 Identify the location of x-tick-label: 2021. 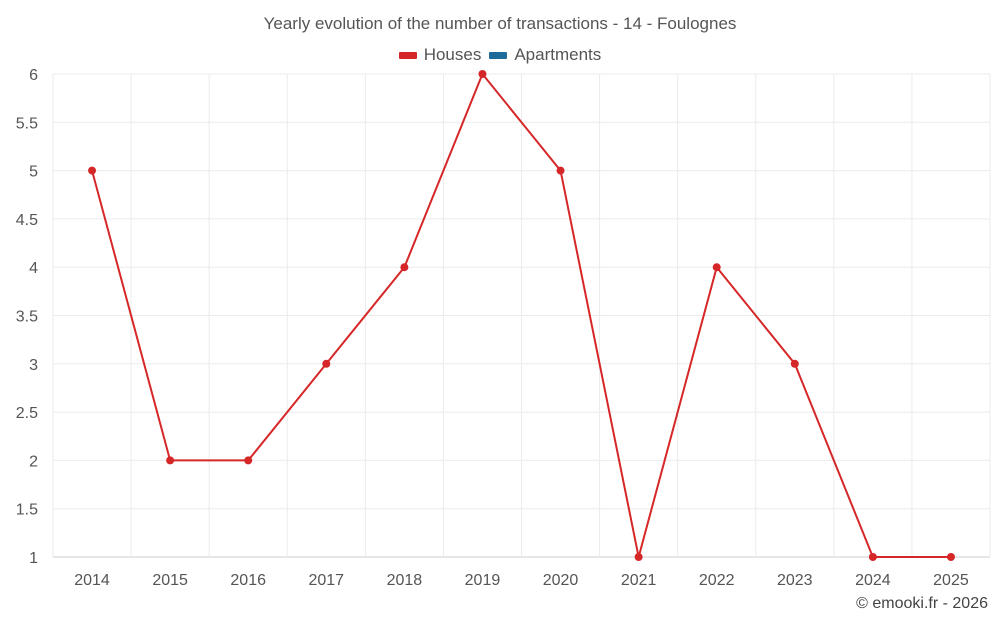
(639, 580).